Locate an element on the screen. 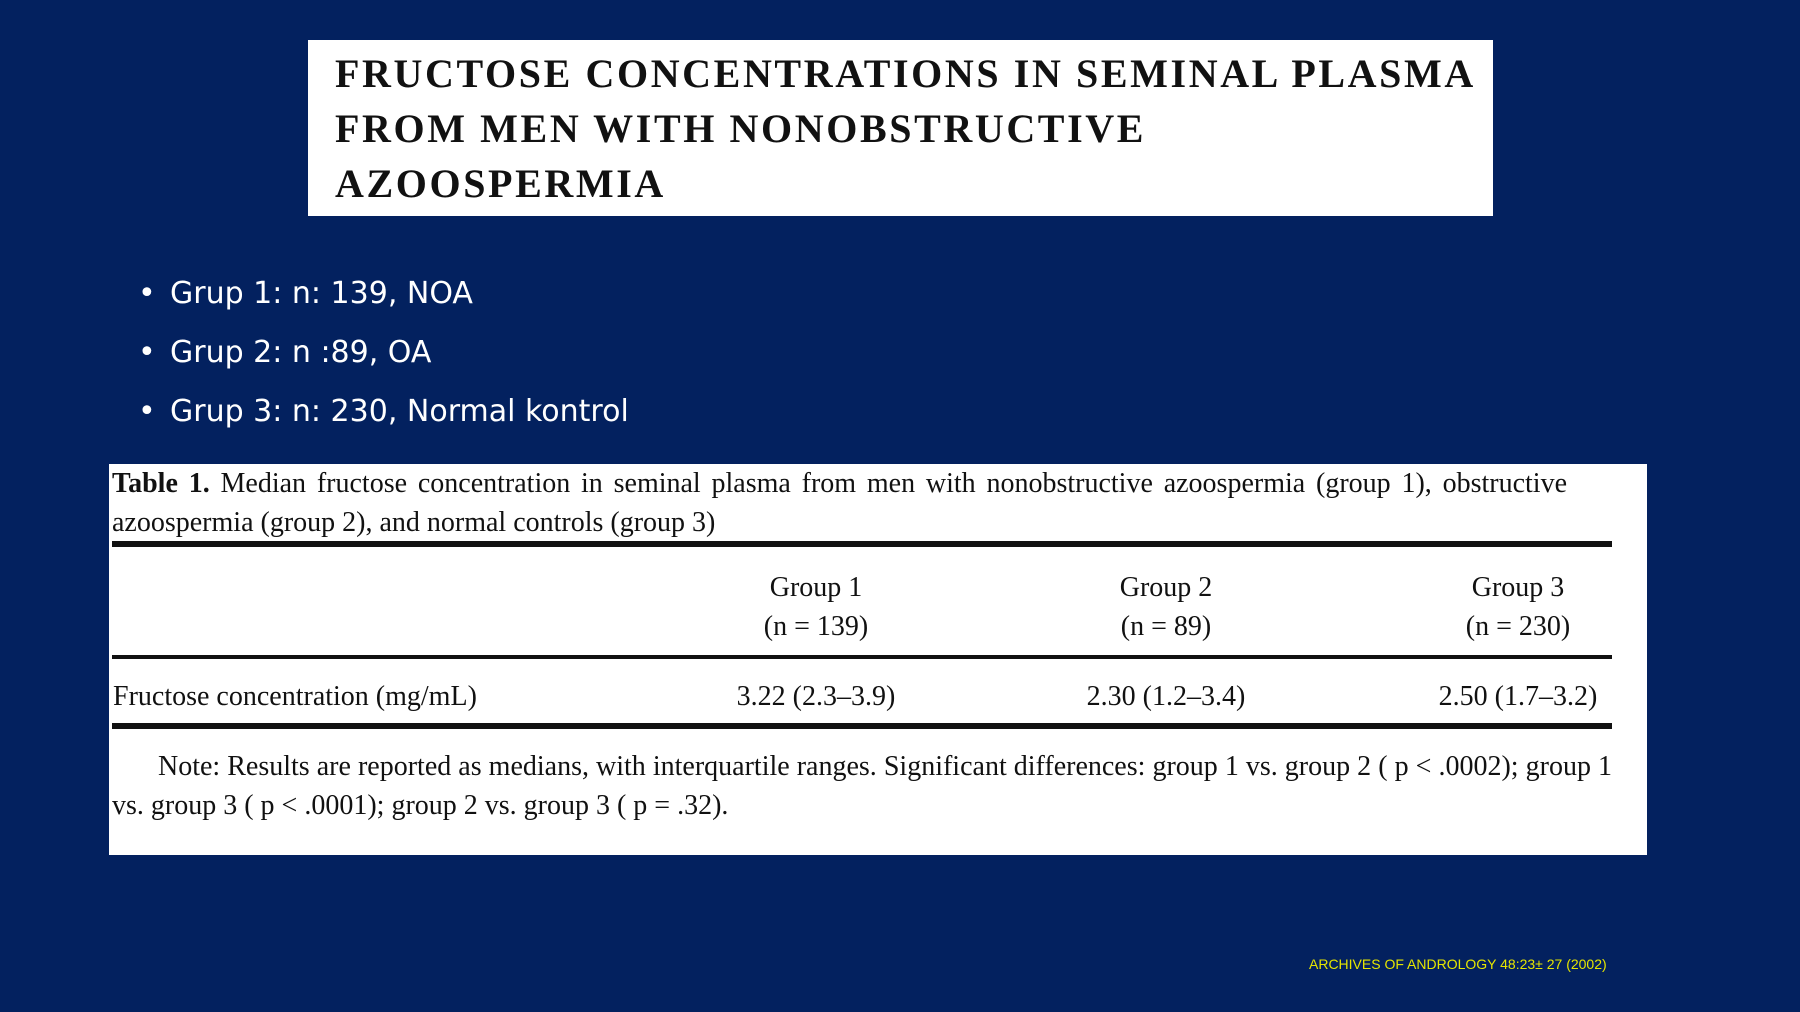  column-header: Group 1 (n = 139) is located at coordinates (816, 607).